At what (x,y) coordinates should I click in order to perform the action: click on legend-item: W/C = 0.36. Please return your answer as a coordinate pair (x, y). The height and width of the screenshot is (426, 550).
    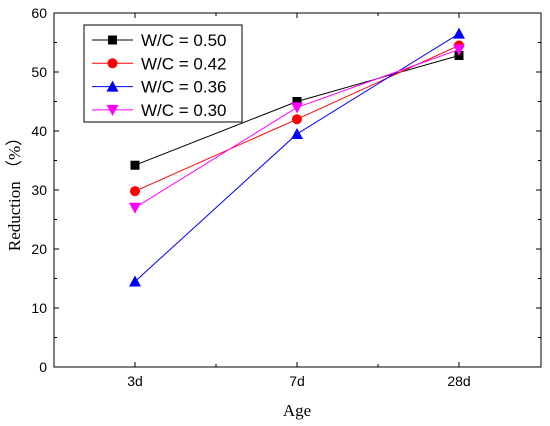
    Looking at the image, I should click on (159, 87).